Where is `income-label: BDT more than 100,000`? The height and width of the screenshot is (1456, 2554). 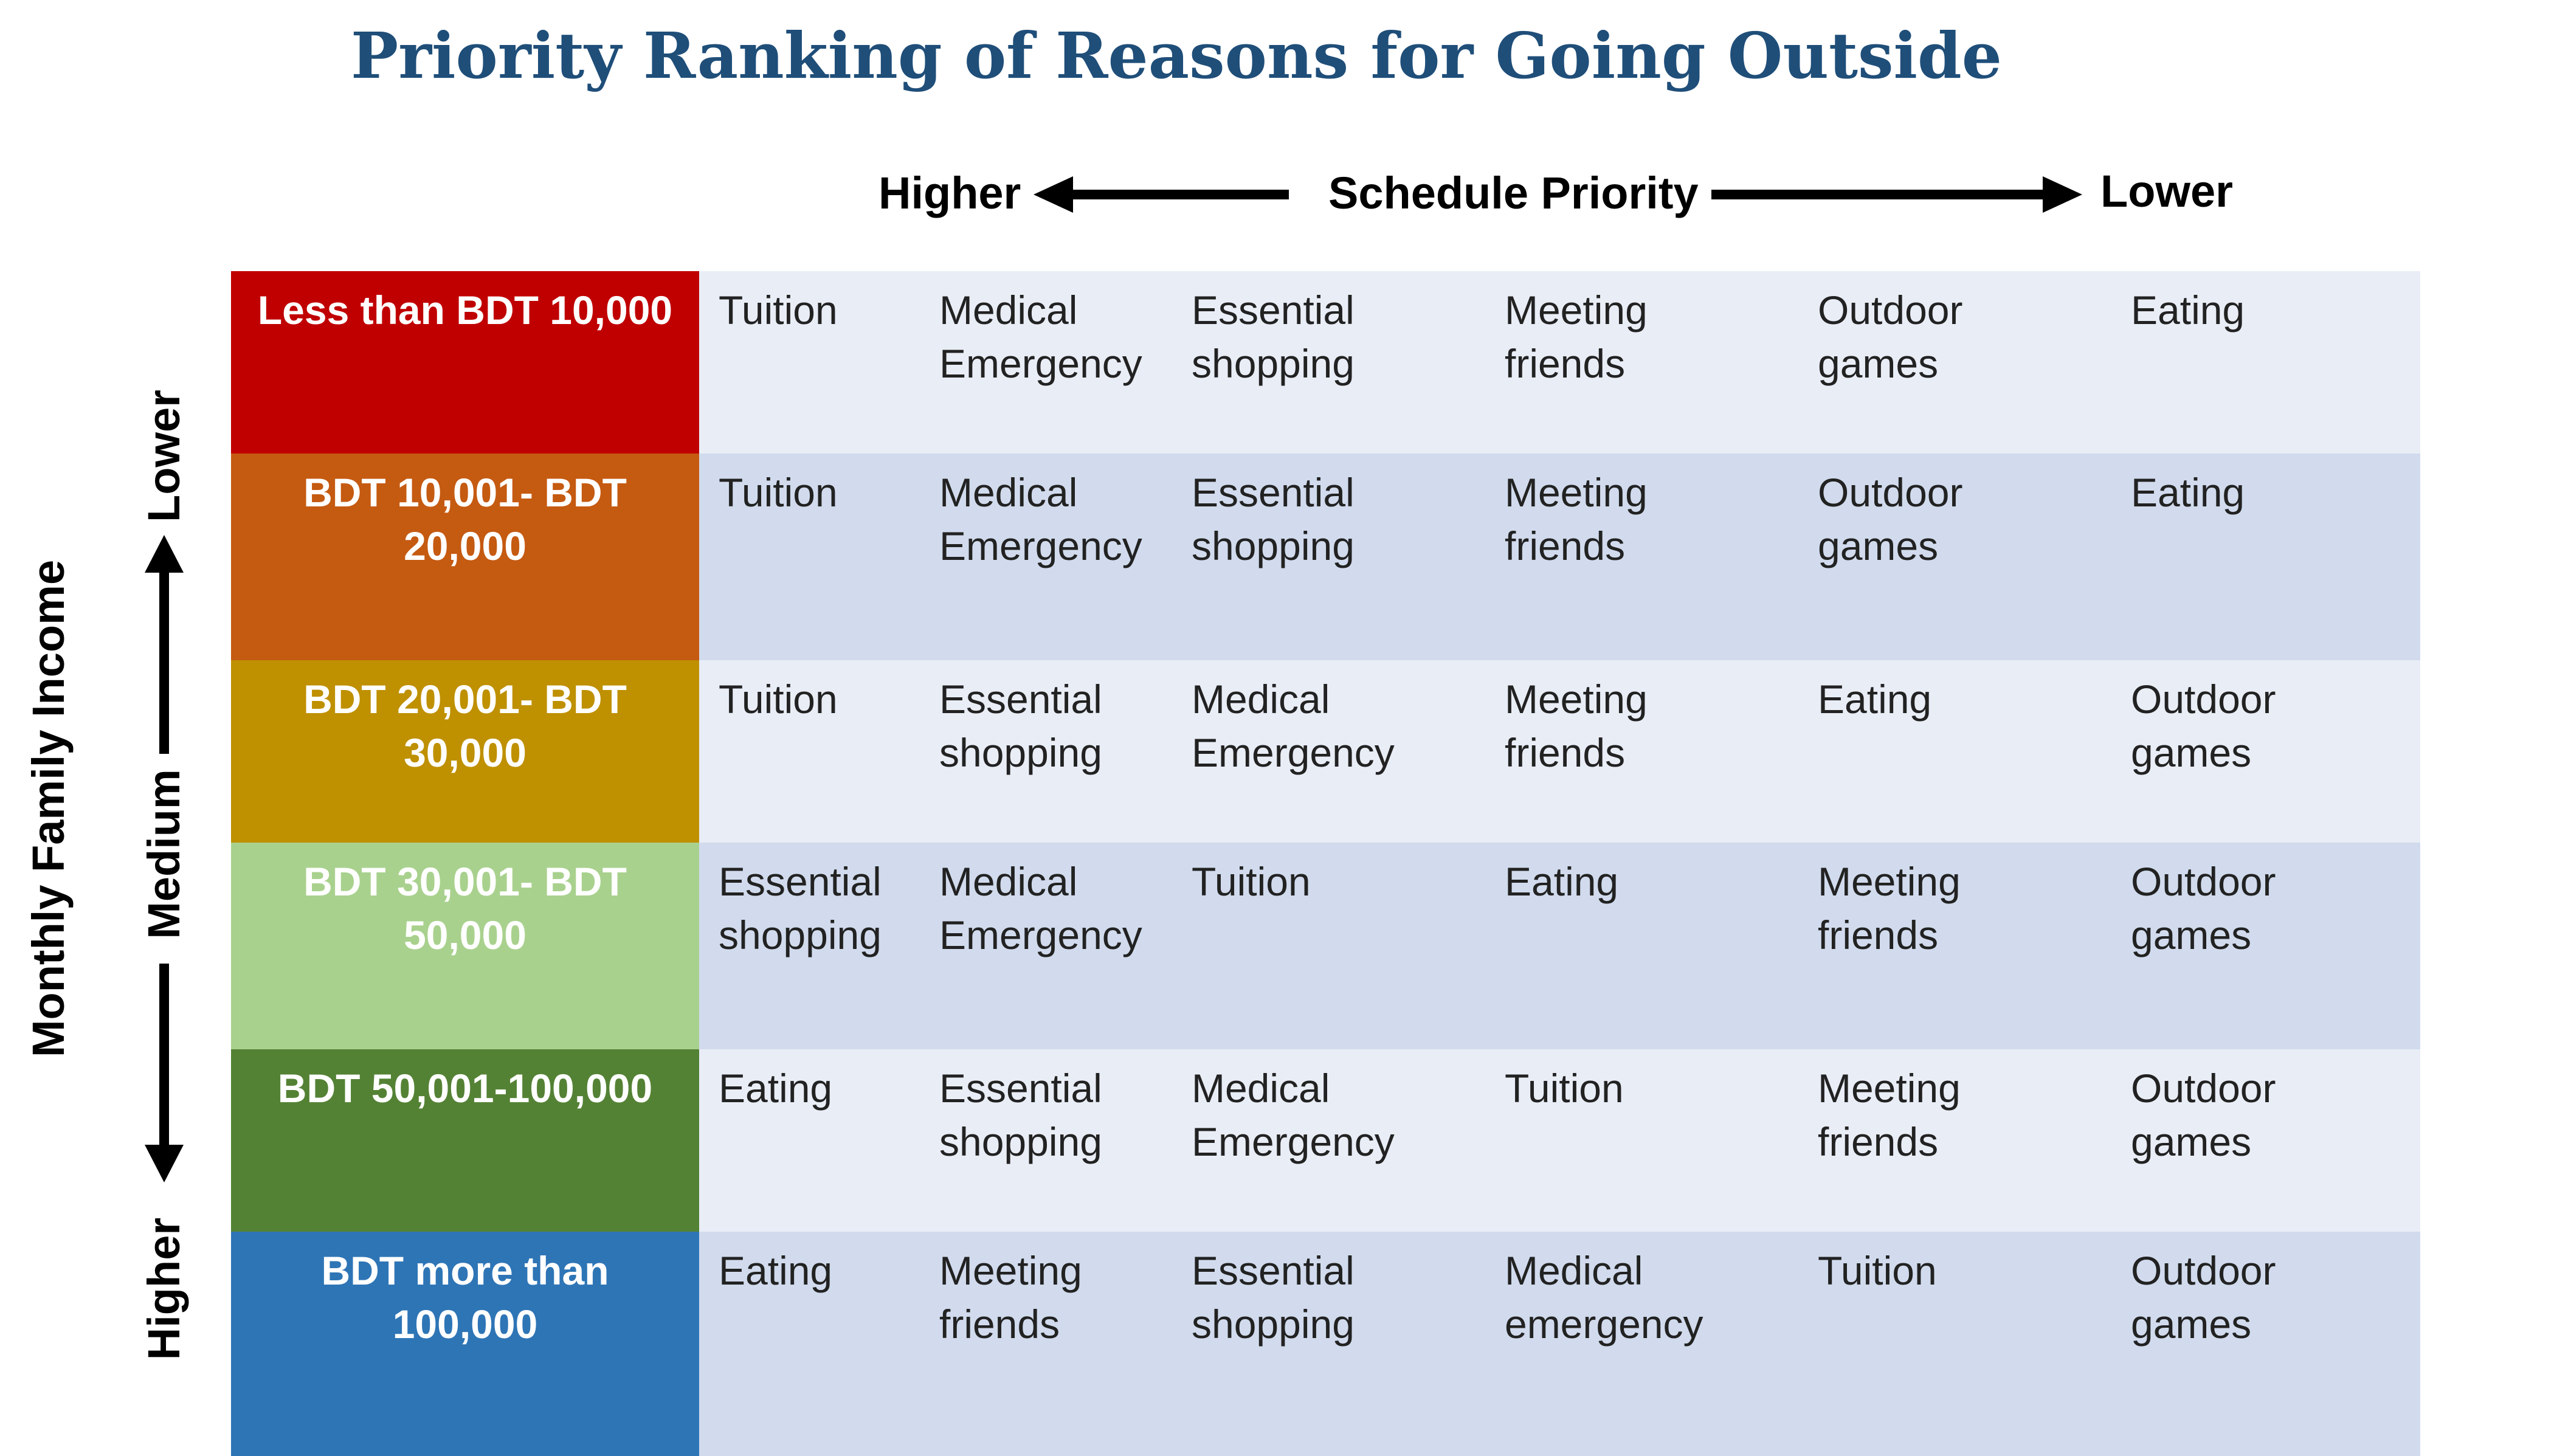 income-label: BDT more than 100,000 is located at coordinates (465, 1344).